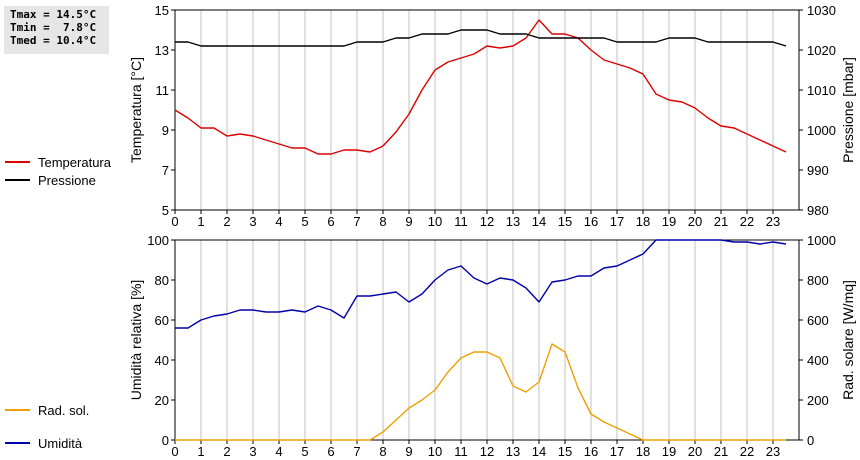 This screenshot has height=460, width=860. Describe the element at coordinates (848, 340) in the screenshot. I see `y2-axis-label: Rad. solare [W/mq]` at that location.